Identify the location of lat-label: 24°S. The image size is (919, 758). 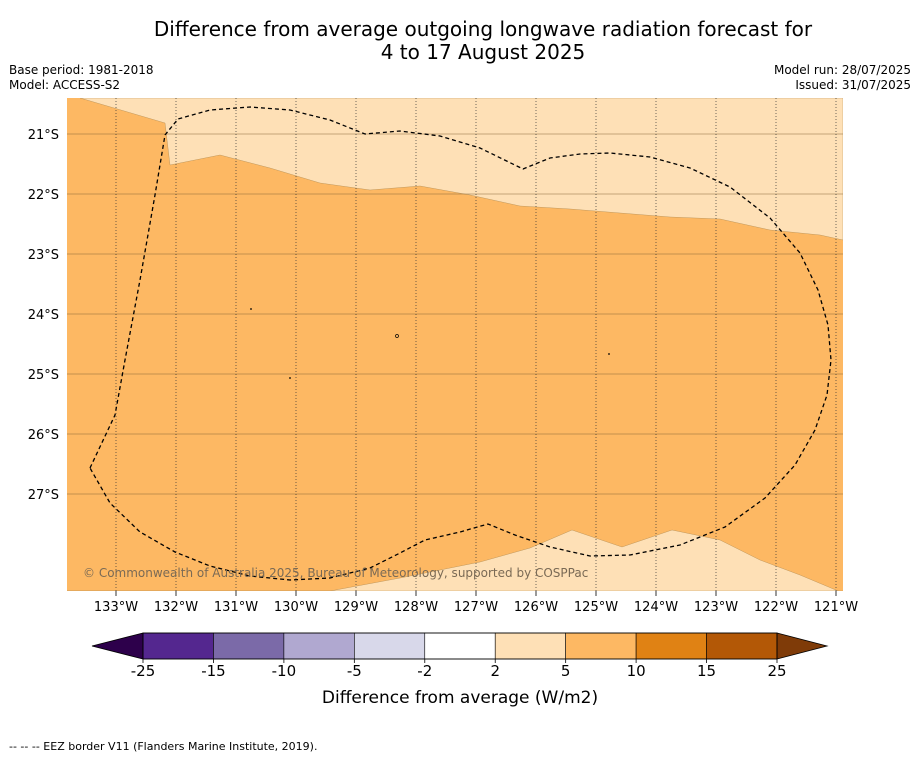
(43, 315).